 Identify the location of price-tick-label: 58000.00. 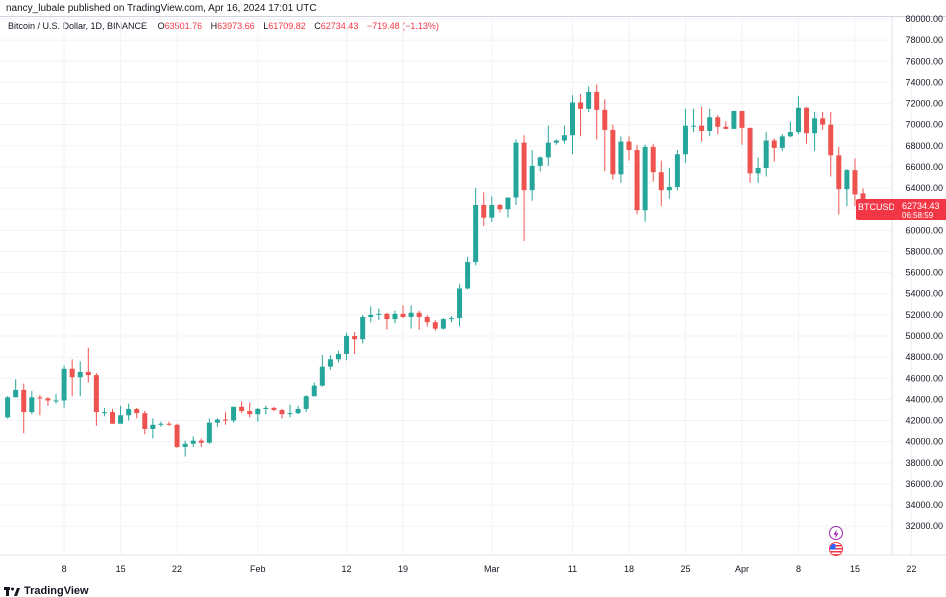
(924, 251).